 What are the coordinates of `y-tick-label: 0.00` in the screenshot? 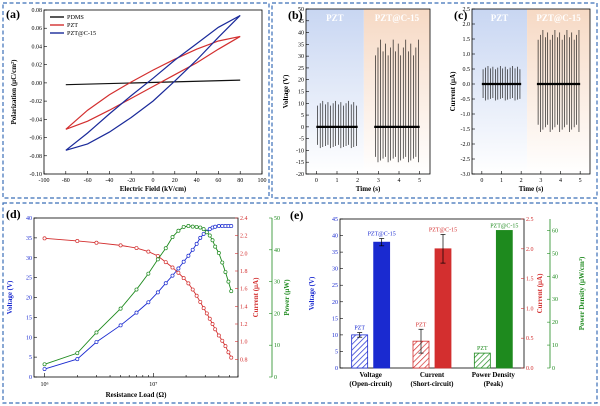 It's located at (37, 84).